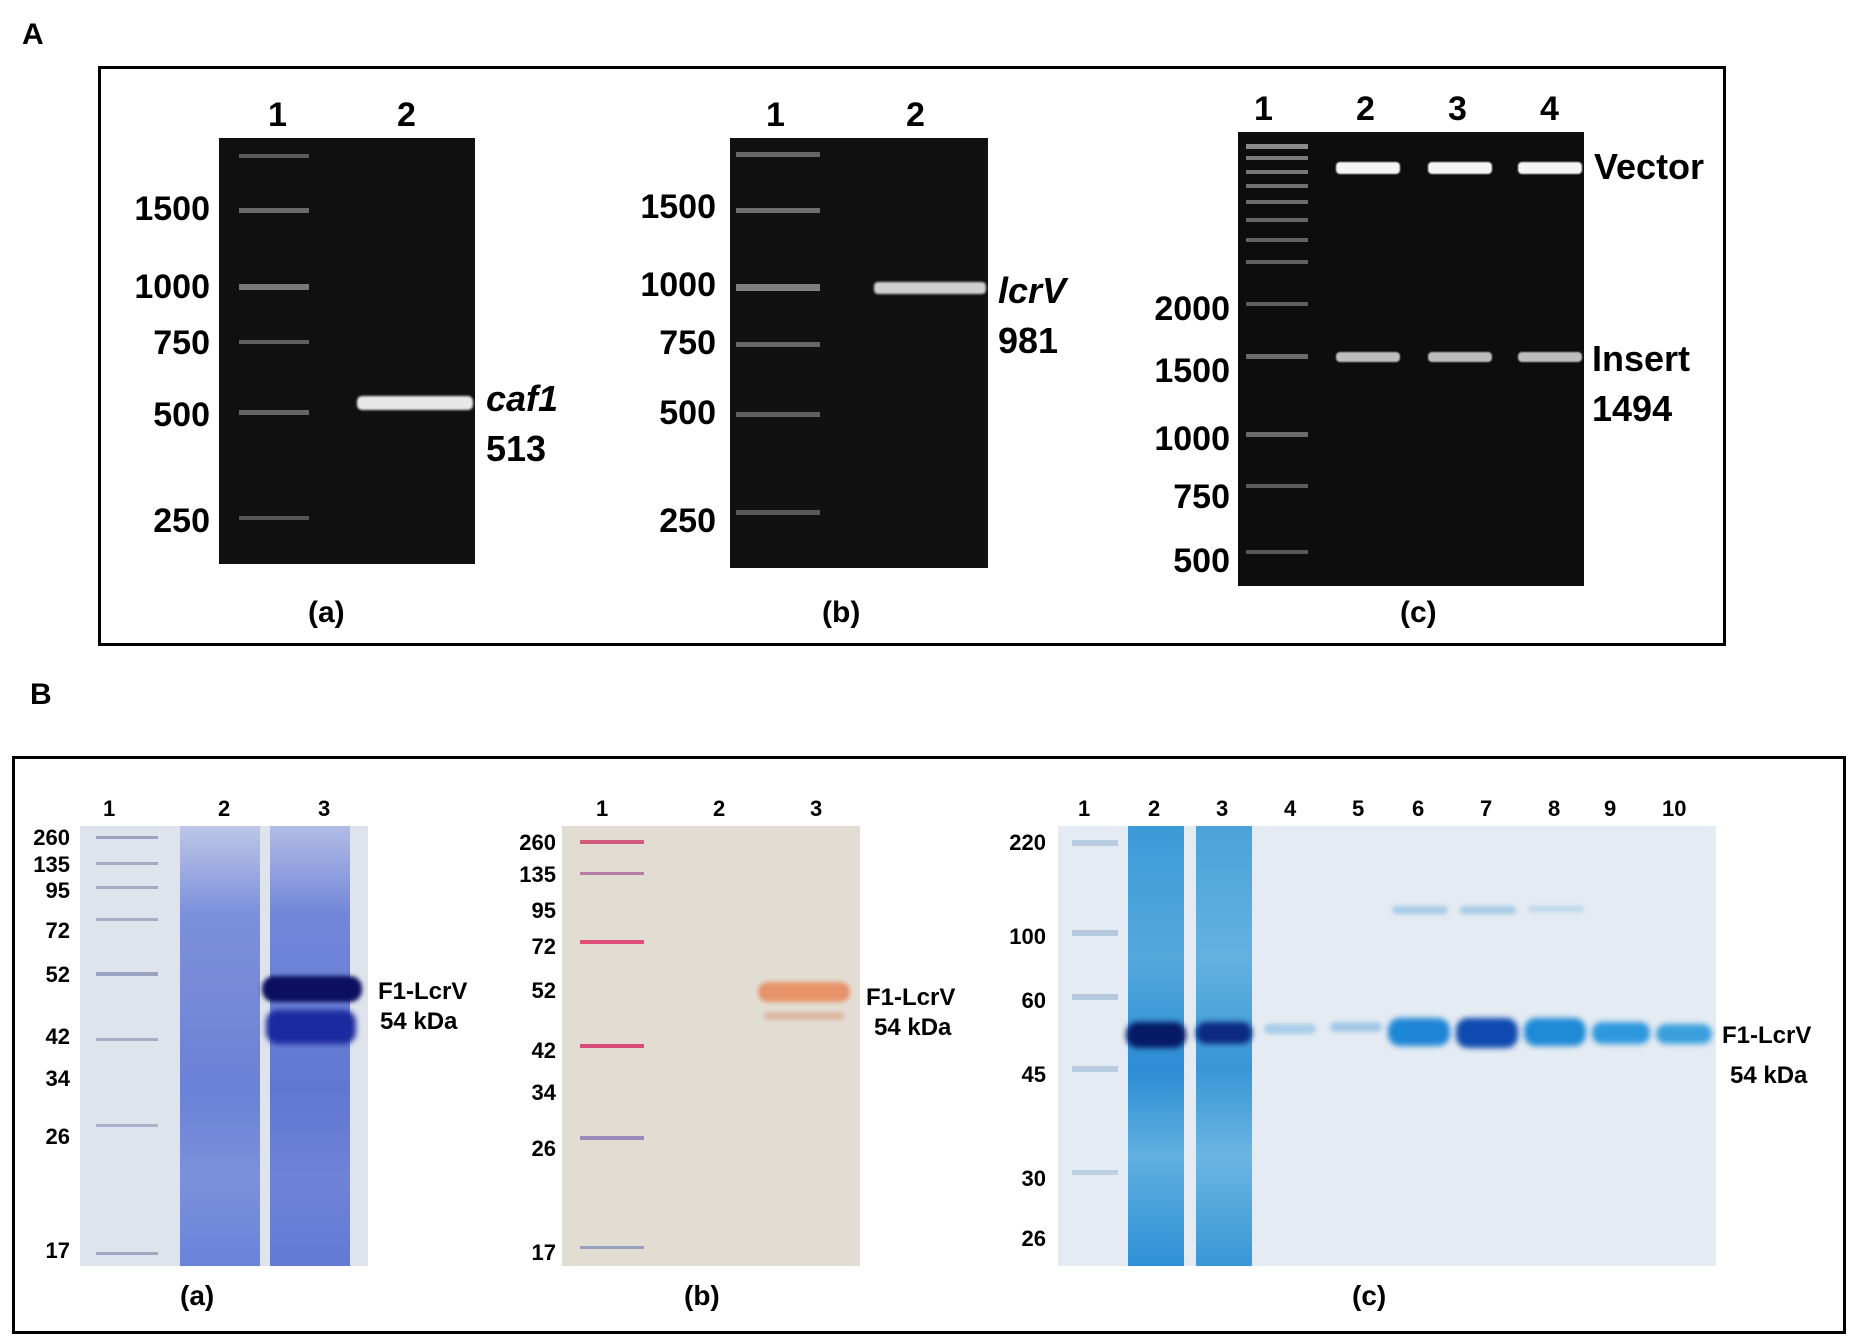  Describe the element at coordinates (1610, 808) in the screenshot. I see `lane-label: 9` at that location.